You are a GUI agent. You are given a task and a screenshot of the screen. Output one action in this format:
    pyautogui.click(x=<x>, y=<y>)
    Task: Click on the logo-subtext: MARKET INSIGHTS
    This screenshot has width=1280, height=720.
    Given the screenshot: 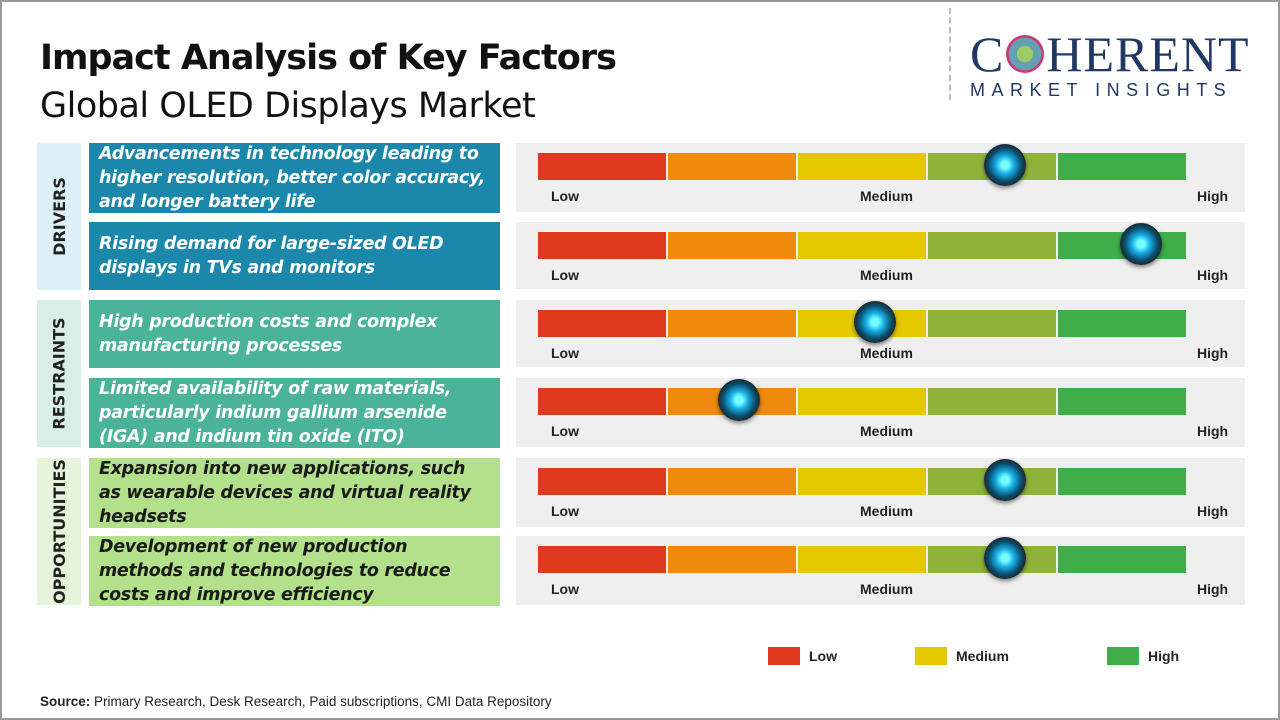 What is the action you would take?
    pyautogui.click(x=1101, y=90)
    